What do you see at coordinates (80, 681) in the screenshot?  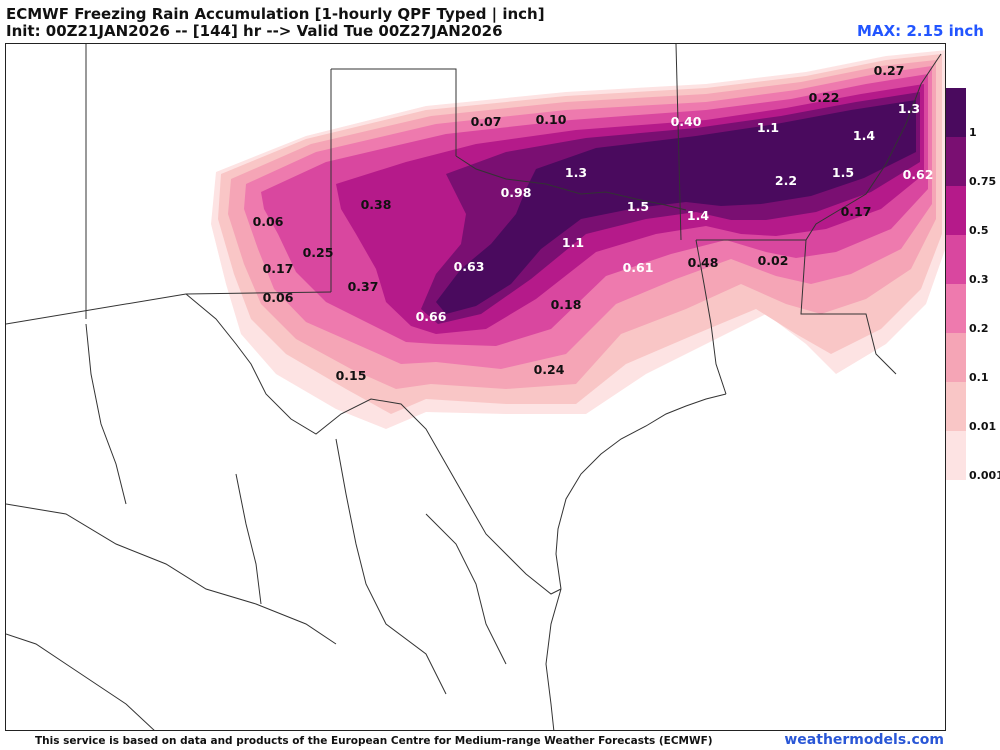 I see `pacific-coast` at bounding box center [80, 681].